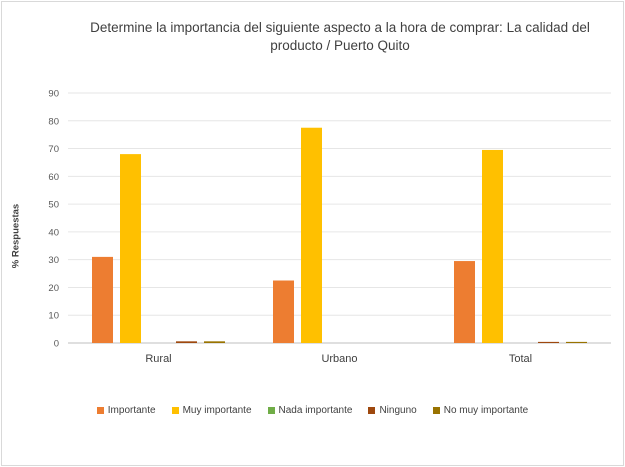  I want to click on bar-urbano-importante, so click(283, 311).